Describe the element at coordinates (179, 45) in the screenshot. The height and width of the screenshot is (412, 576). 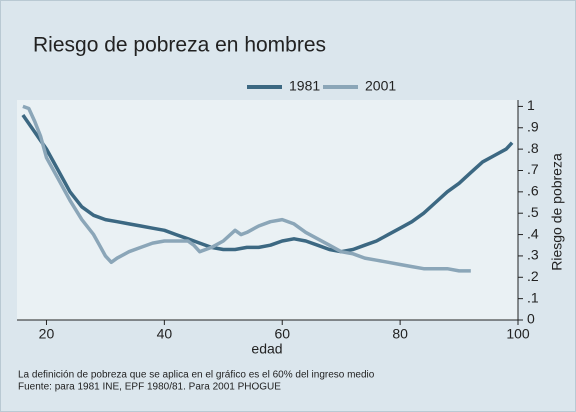
I see `chart-title: Riesgo de pobreza en hombres` at that location.